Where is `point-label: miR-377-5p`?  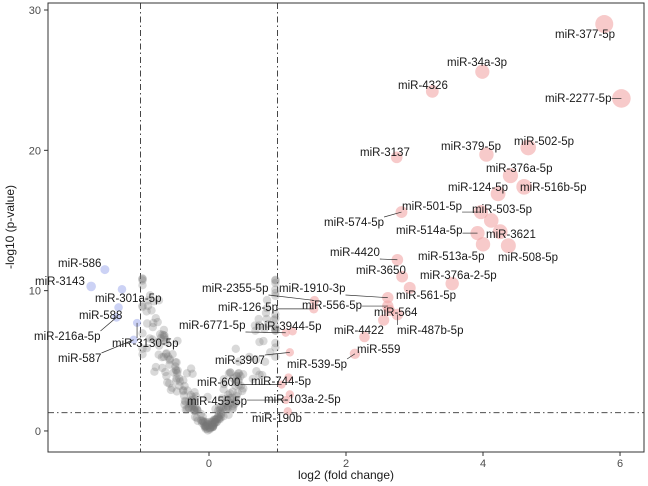 point-label: miR-377-5p is located at coordinates (585, 35).